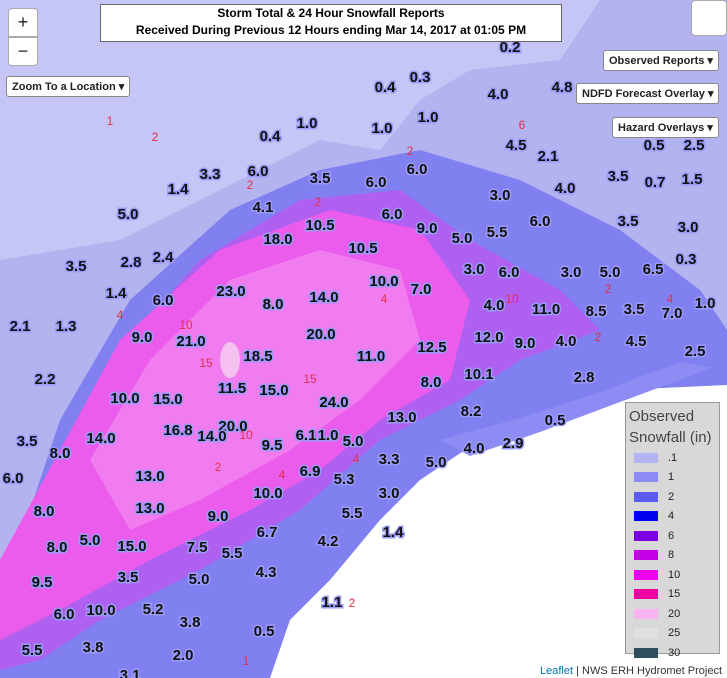 This screenshot has height=678, width=727. I want to click on snowfall-label: 2.5, so click(695, 351).